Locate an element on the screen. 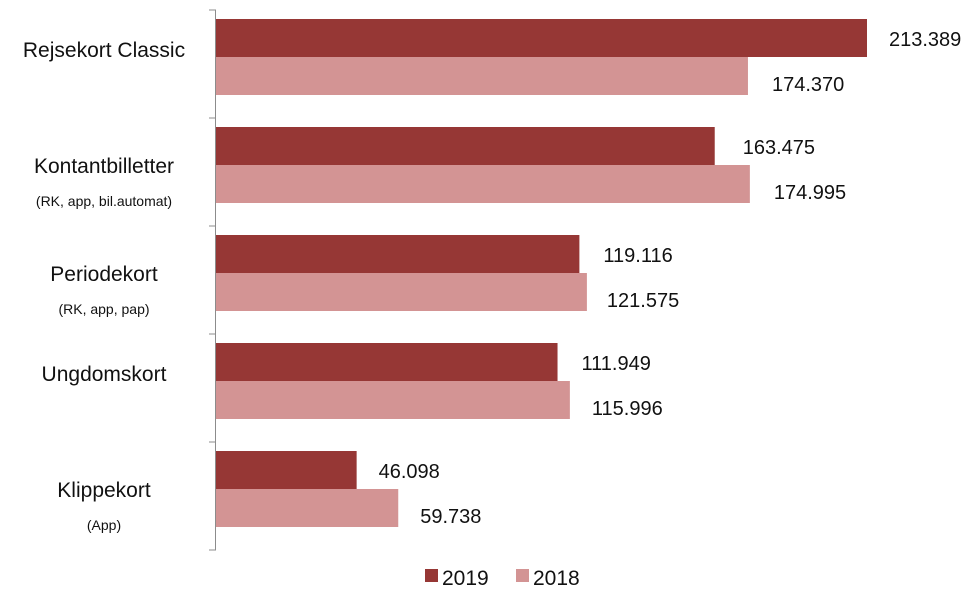  value-label: 59.738 is located at coordinates (450, 517).